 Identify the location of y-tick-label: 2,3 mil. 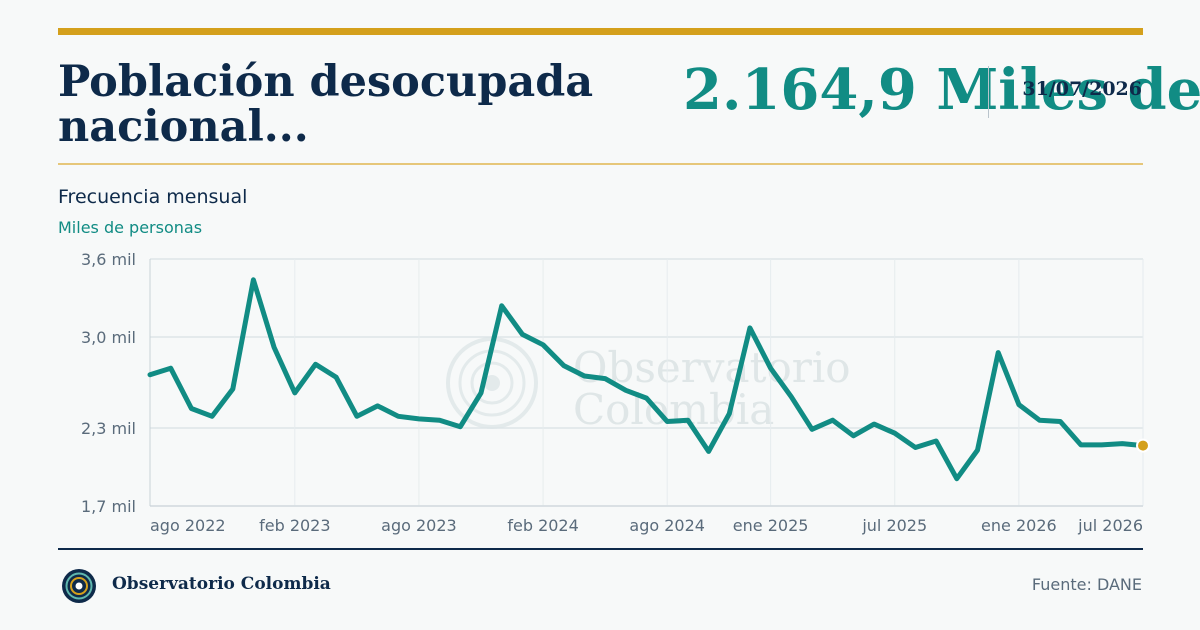
(108, 428).